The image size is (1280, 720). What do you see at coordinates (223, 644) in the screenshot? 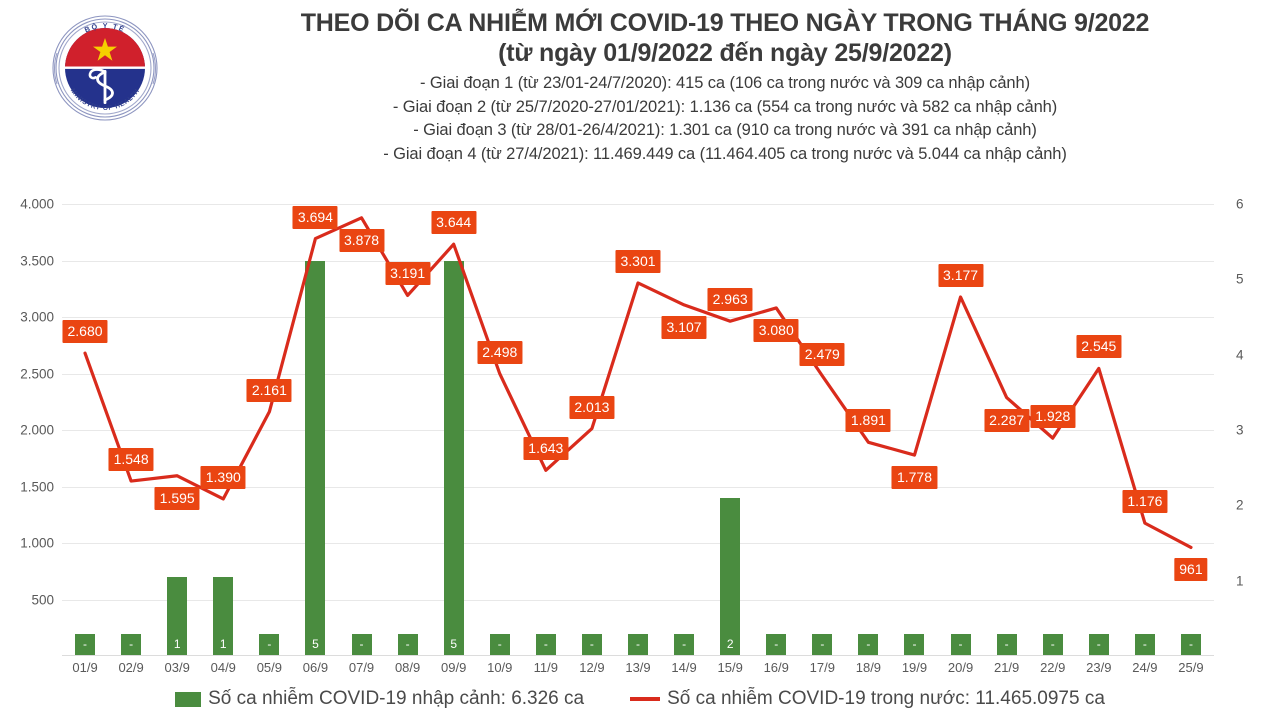
I see `bar-value-label: 1` at bounding box center [223, 644].